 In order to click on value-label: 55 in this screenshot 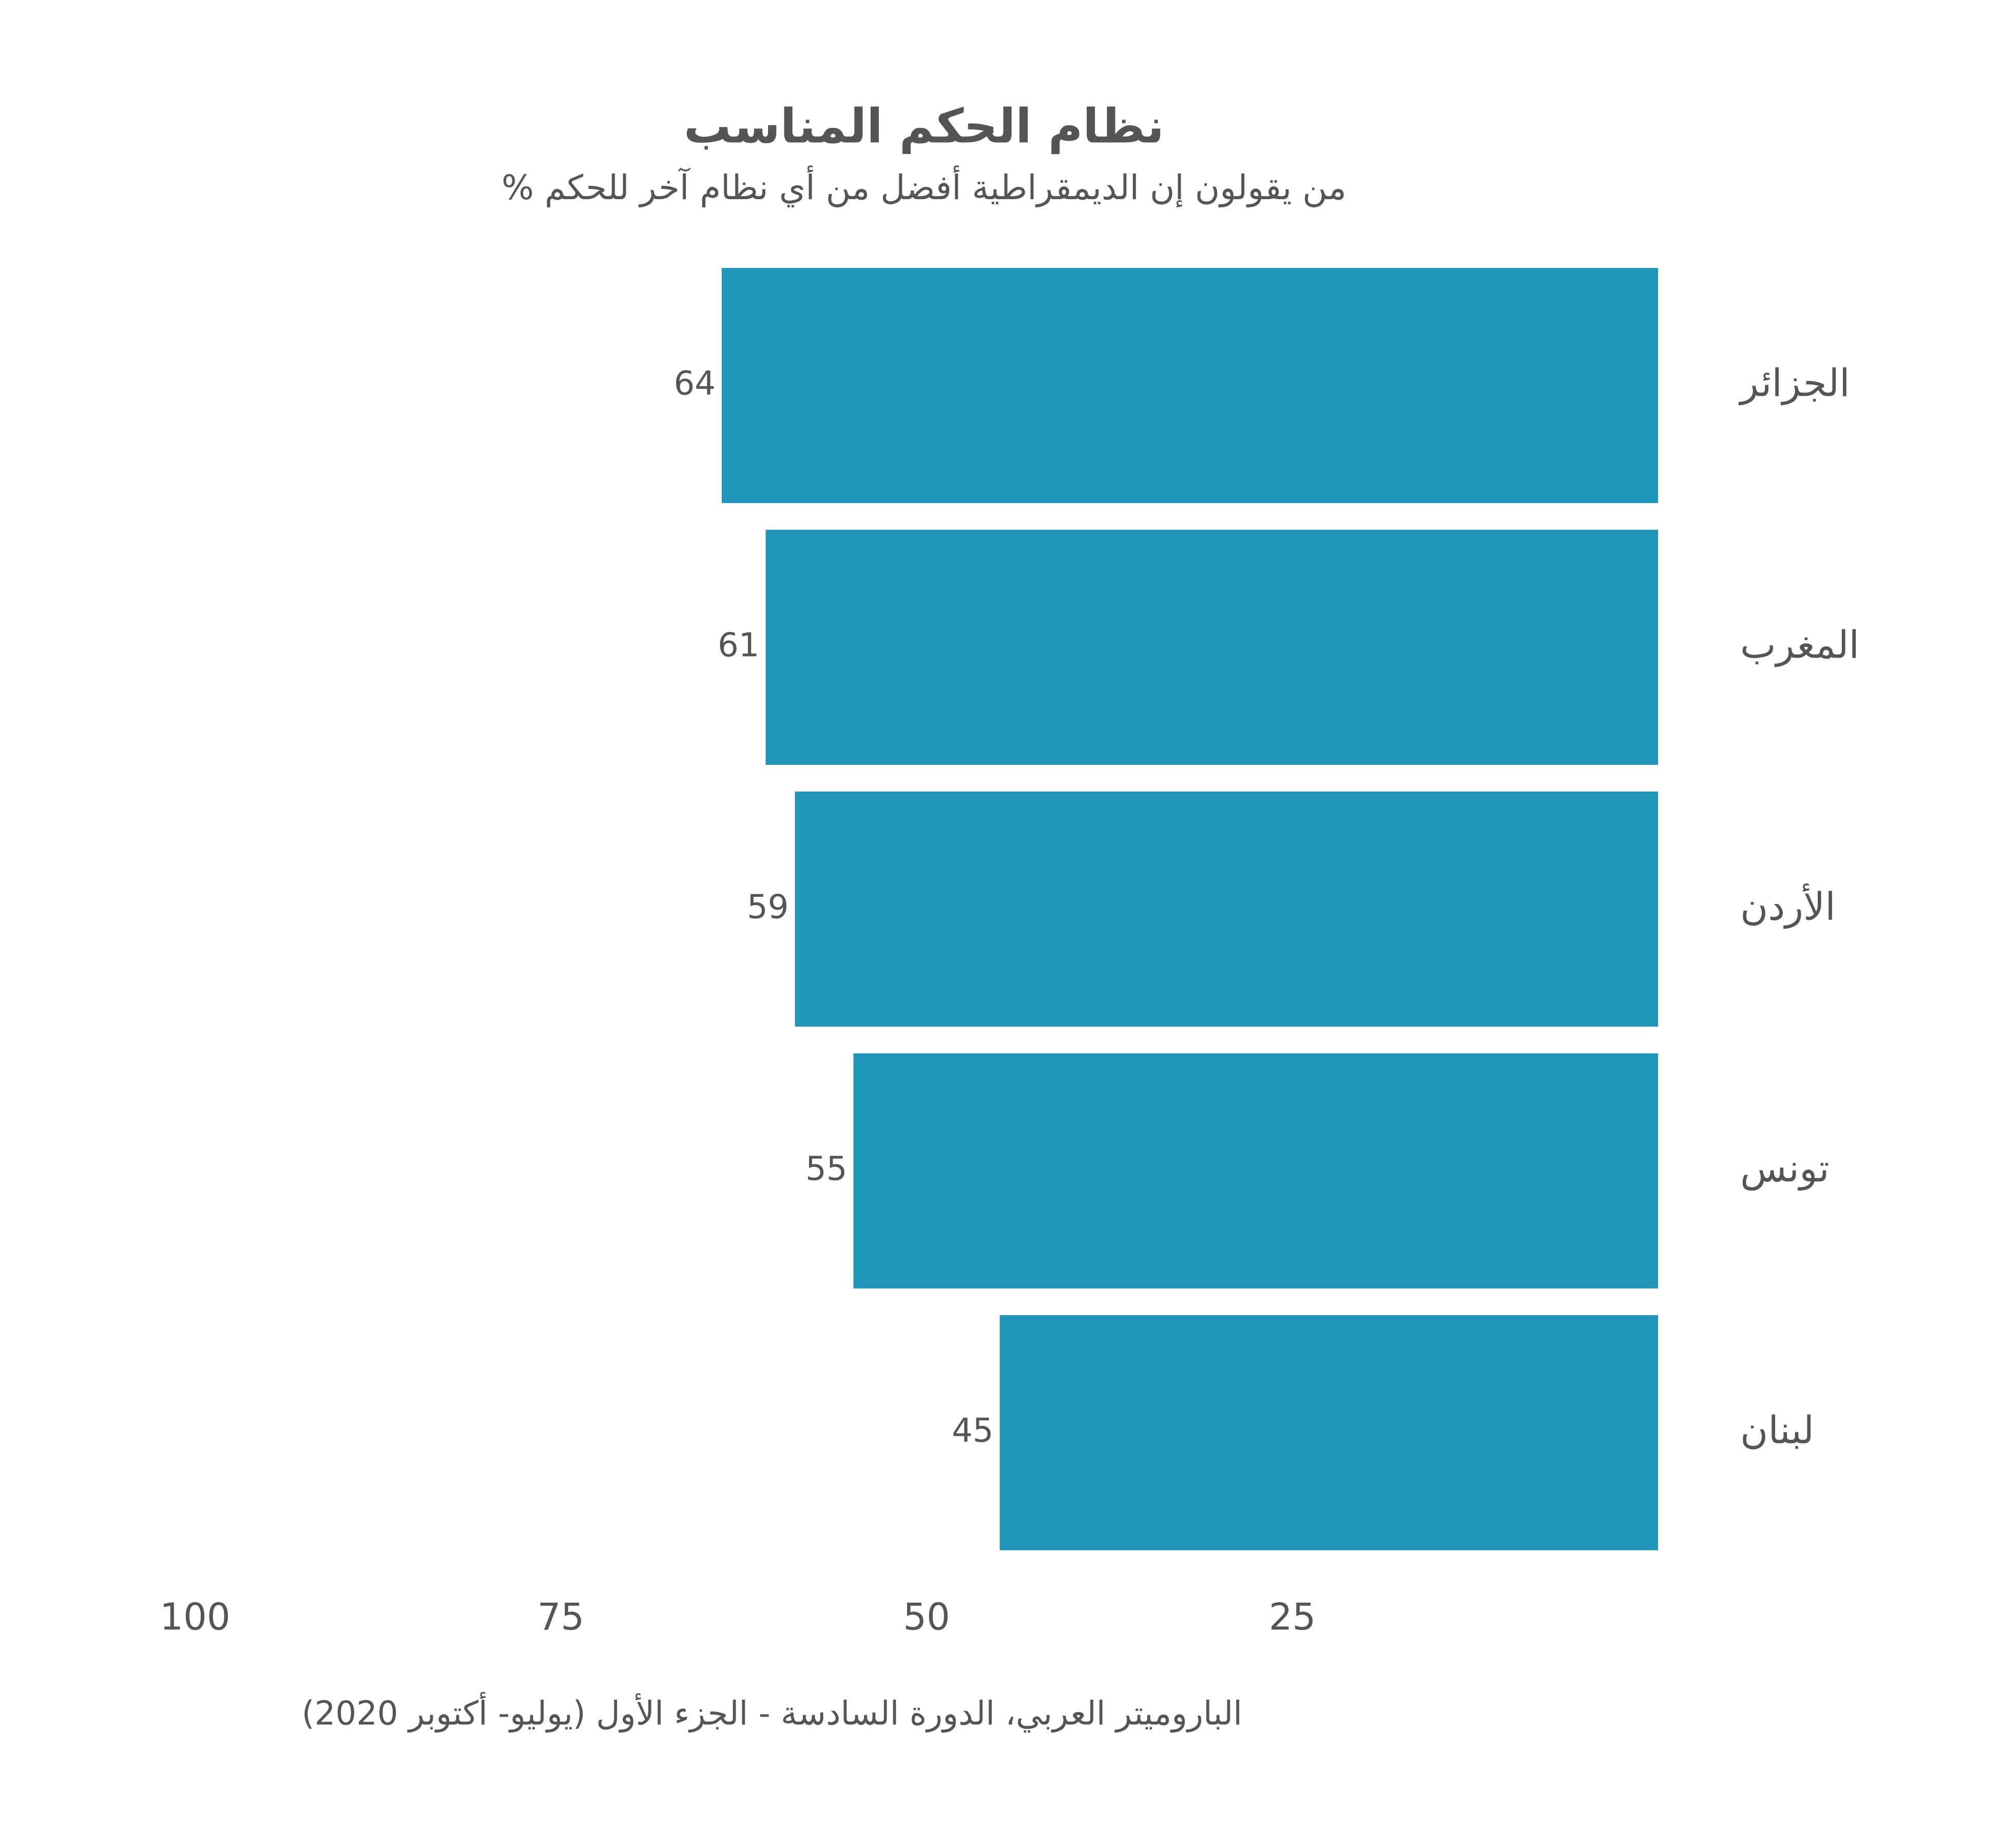, I will do `click(826, 1169)`.